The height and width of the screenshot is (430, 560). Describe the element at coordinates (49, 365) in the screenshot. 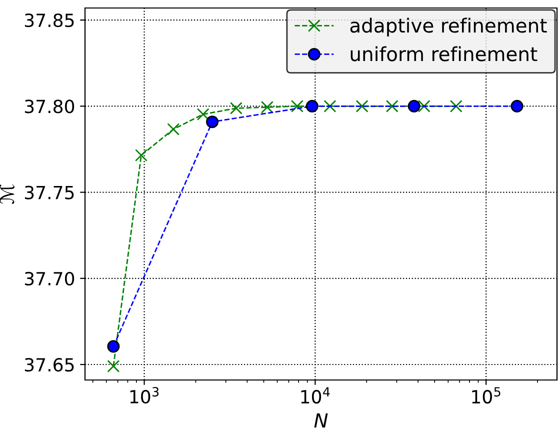

I see `y-tick-label: 37.65` at that location.